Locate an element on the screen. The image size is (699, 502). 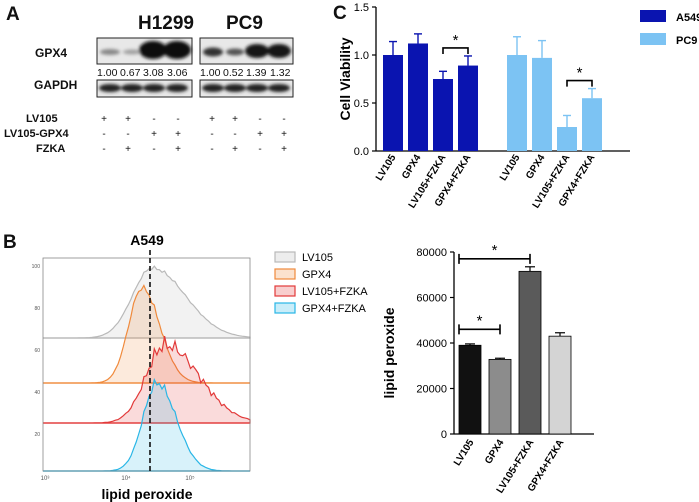
y-tick-label: 0.0 is located at coordinates (361, 152).